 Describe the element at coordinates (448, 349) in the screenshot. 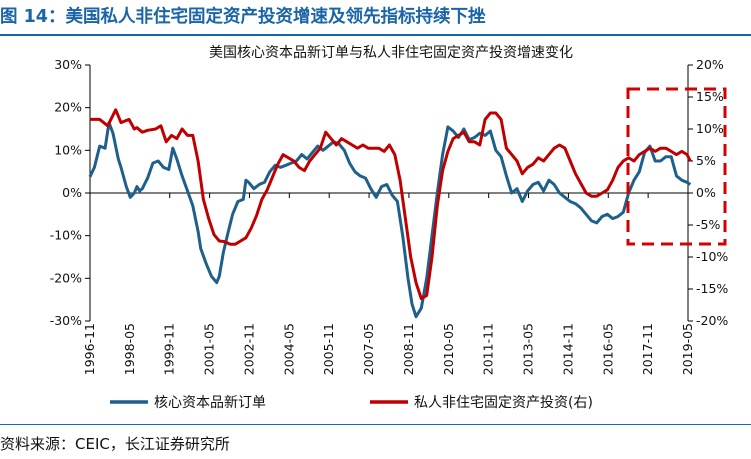

I see `x-tick-label: 2010-05` at that location.